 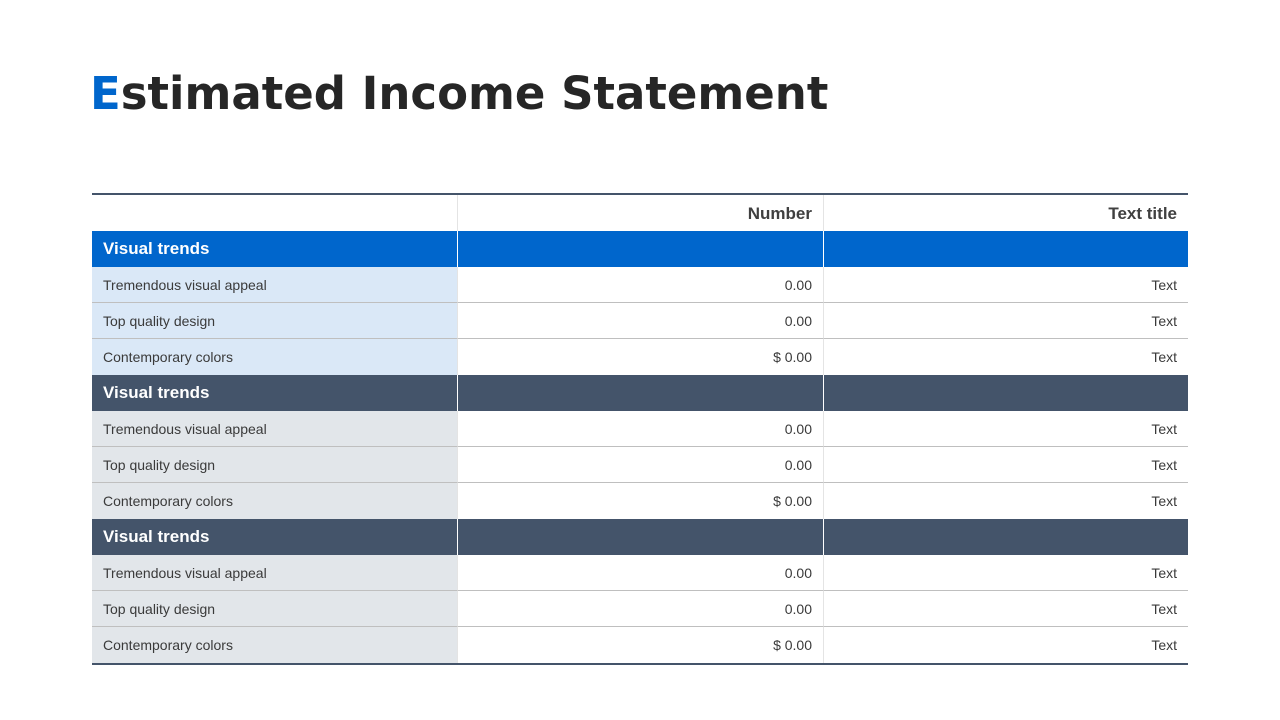 What do you see at coordinates (1005, 213) in the screenshot?
I see `header-cell-text-title: Text title` at bounding box center [1005, 213].